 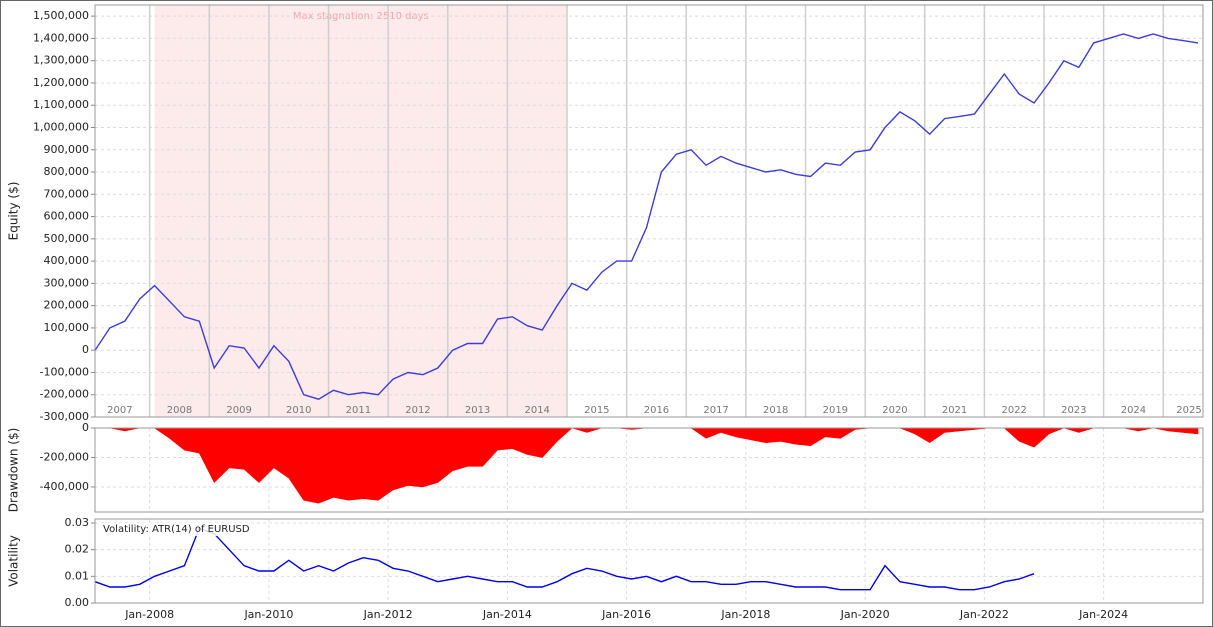 What do you see at coordinates (67, 171) in the screenshot?
I see `y-tick-label: 800,000` at bounding box center [67, 171].